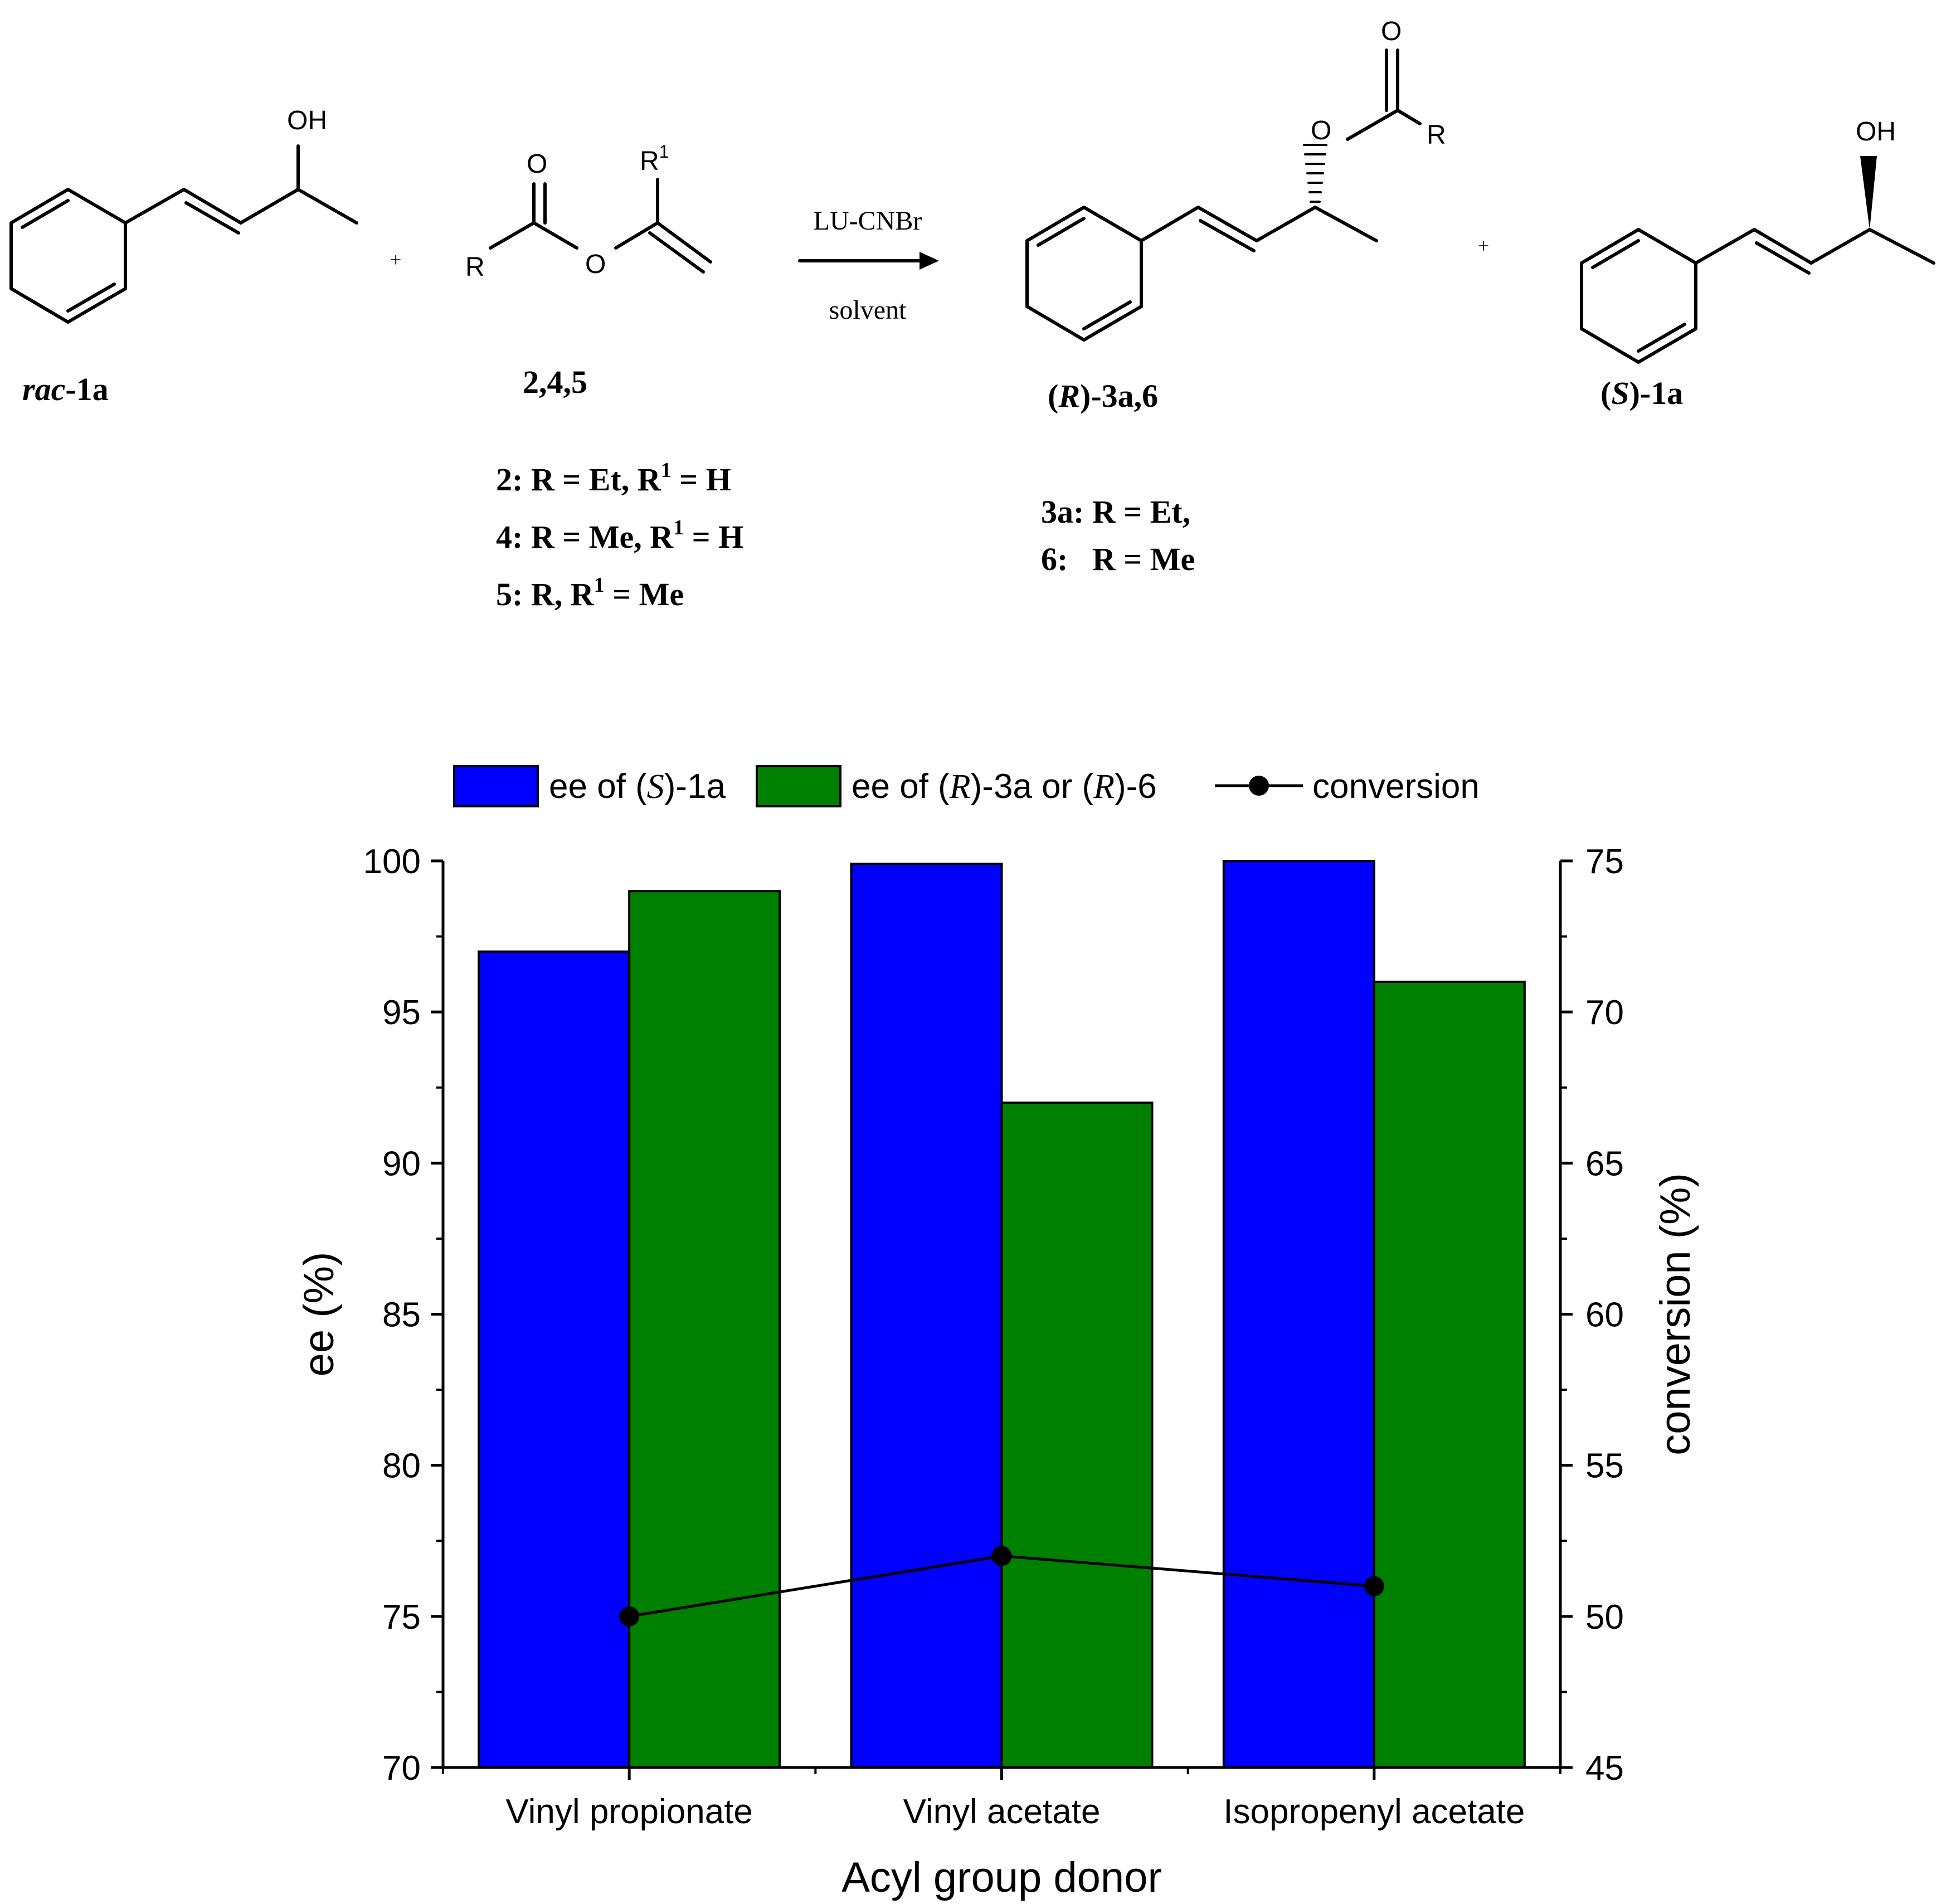 This screenshot has height=1904, width=1946. Describe the element at coordinates (600, 226) in the screenshot. I see `structure-acyl-donor` at that location.